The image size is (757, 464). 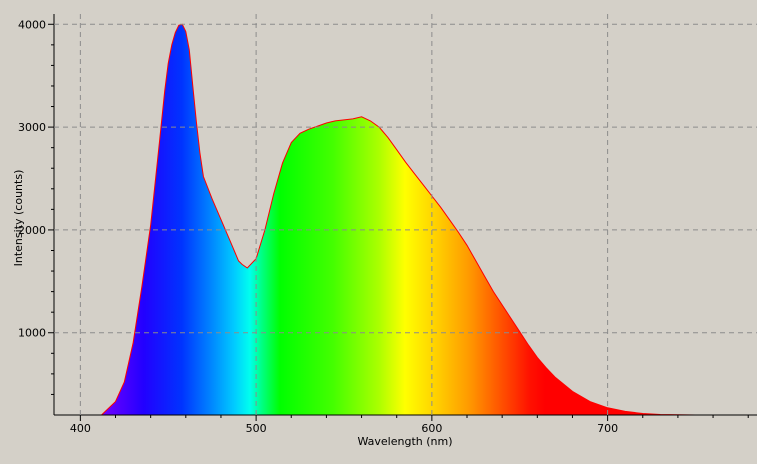 I want to click on y-tick-label: 4000, so click(x=32, y=24).